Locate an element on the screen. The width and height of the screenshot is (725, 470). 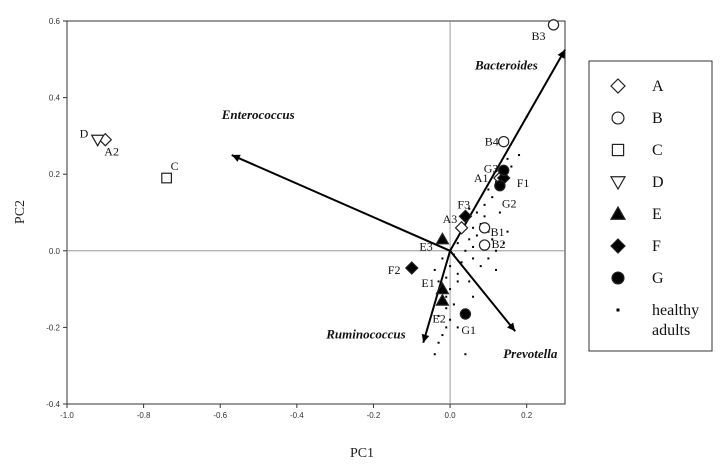
legend-label: G is located at coordinates (658, 278).